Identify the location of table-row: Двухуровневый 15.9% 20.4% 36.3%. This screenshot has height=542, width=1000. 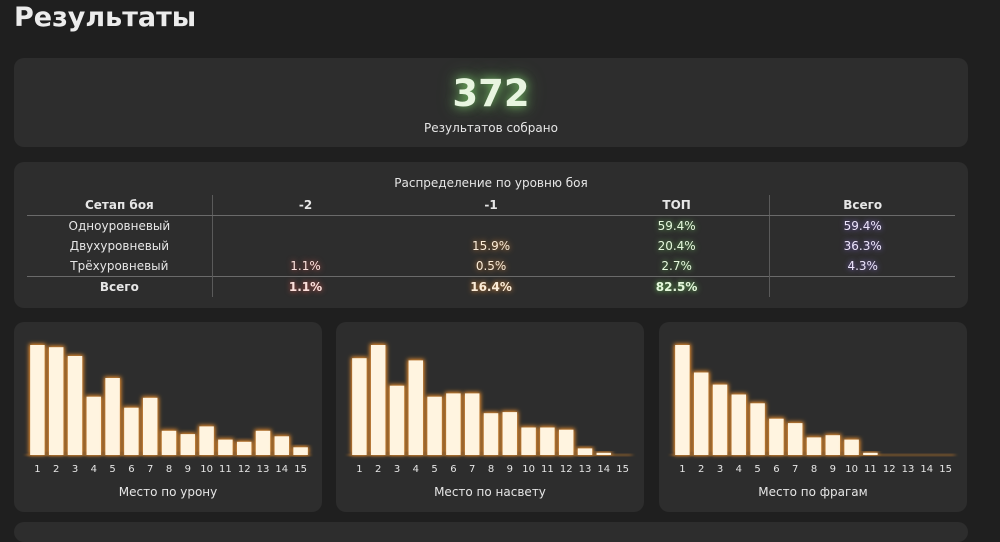
(491, 246).